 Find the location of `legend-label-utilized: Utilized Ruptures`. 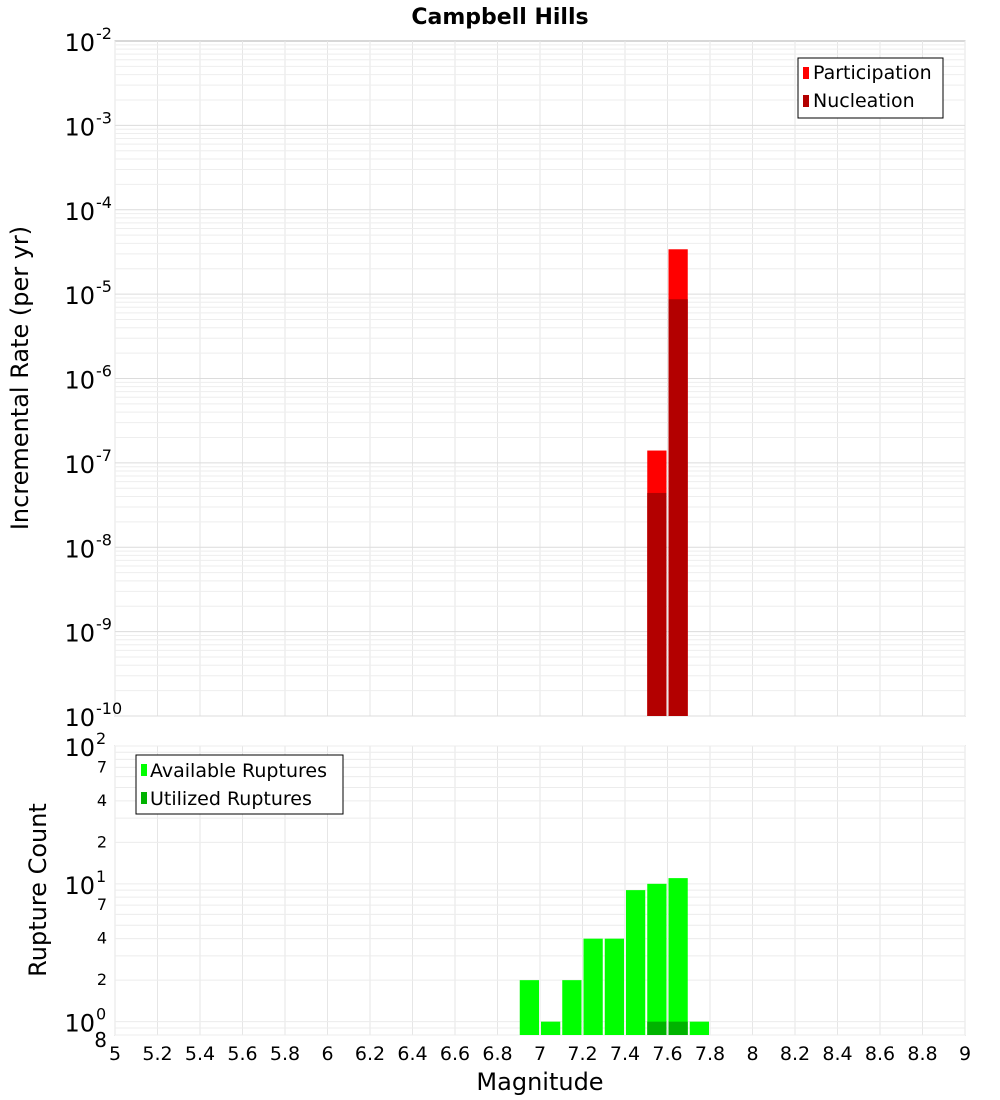

legend-label-utilized: Utilized Ruptures is located at coordinates (231, 799).